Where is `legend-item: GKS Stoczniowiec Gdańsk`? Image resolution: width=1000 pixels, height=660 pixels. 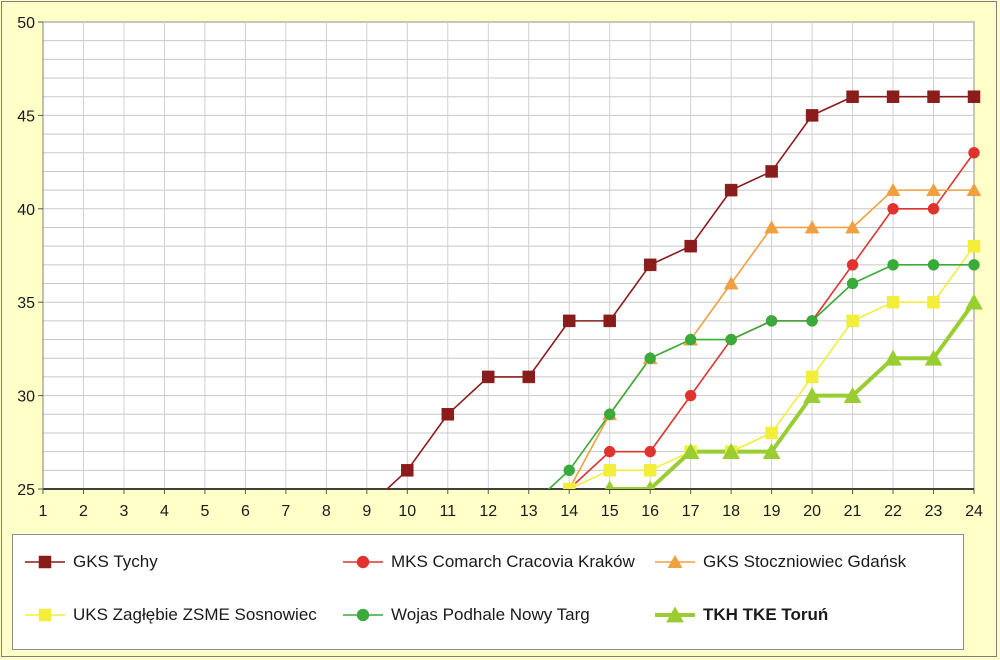
legend-item: GKS Stoczniowiec Gdańsk is located at coordinates (780, 562).